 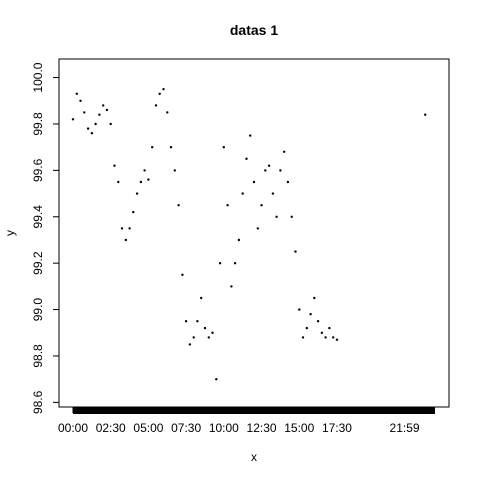 I want to click on y-axis-label: y, so click(x=10, y=233).